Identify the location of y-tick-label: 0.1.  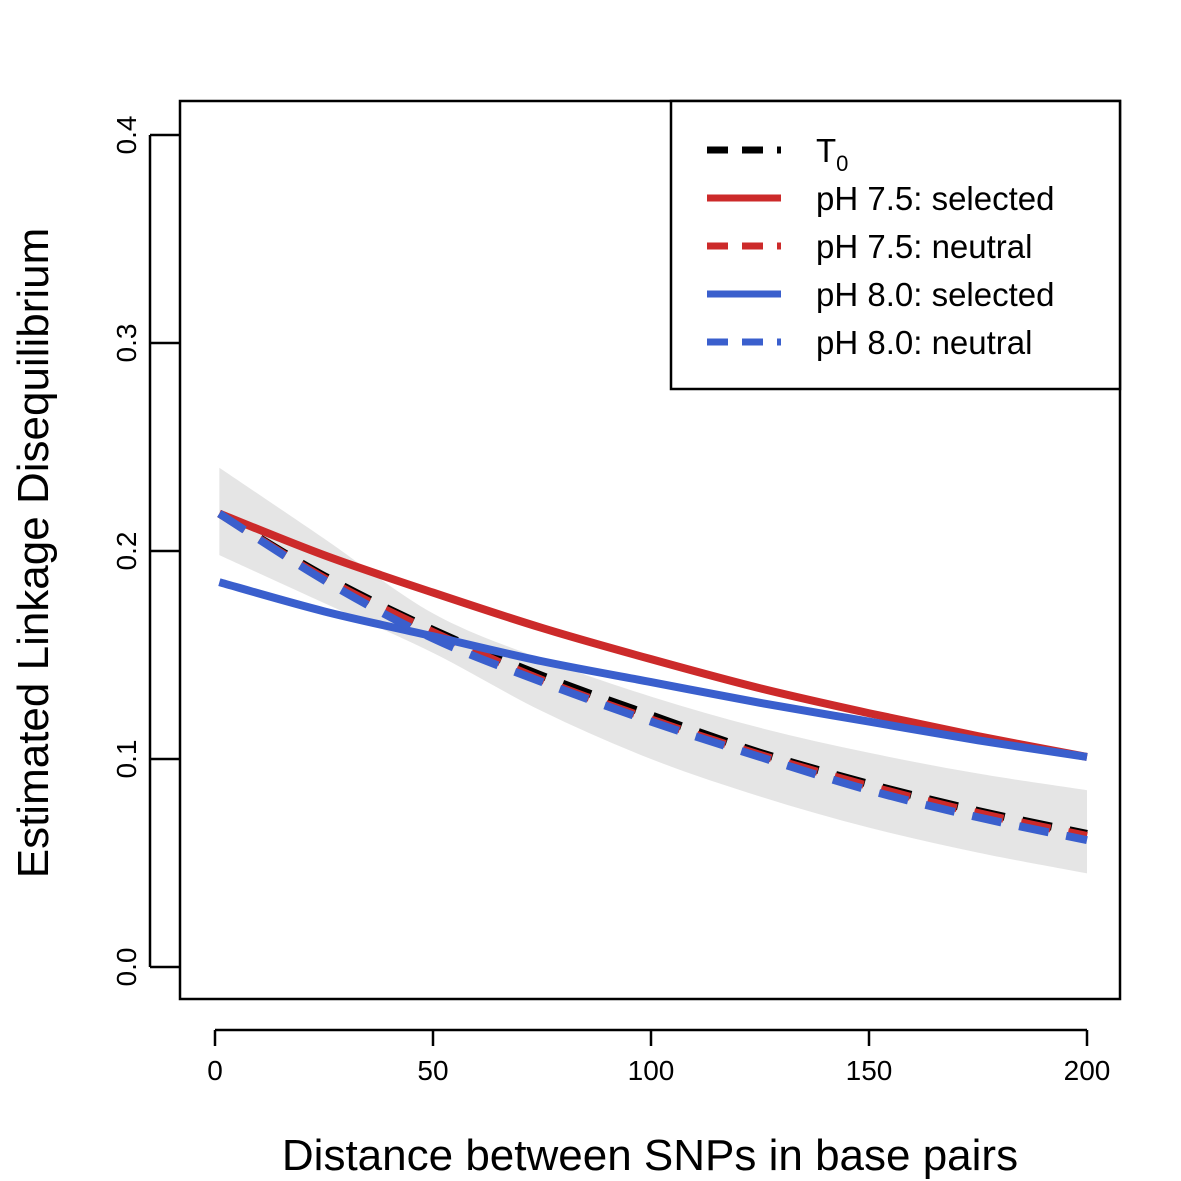
(126, 759).